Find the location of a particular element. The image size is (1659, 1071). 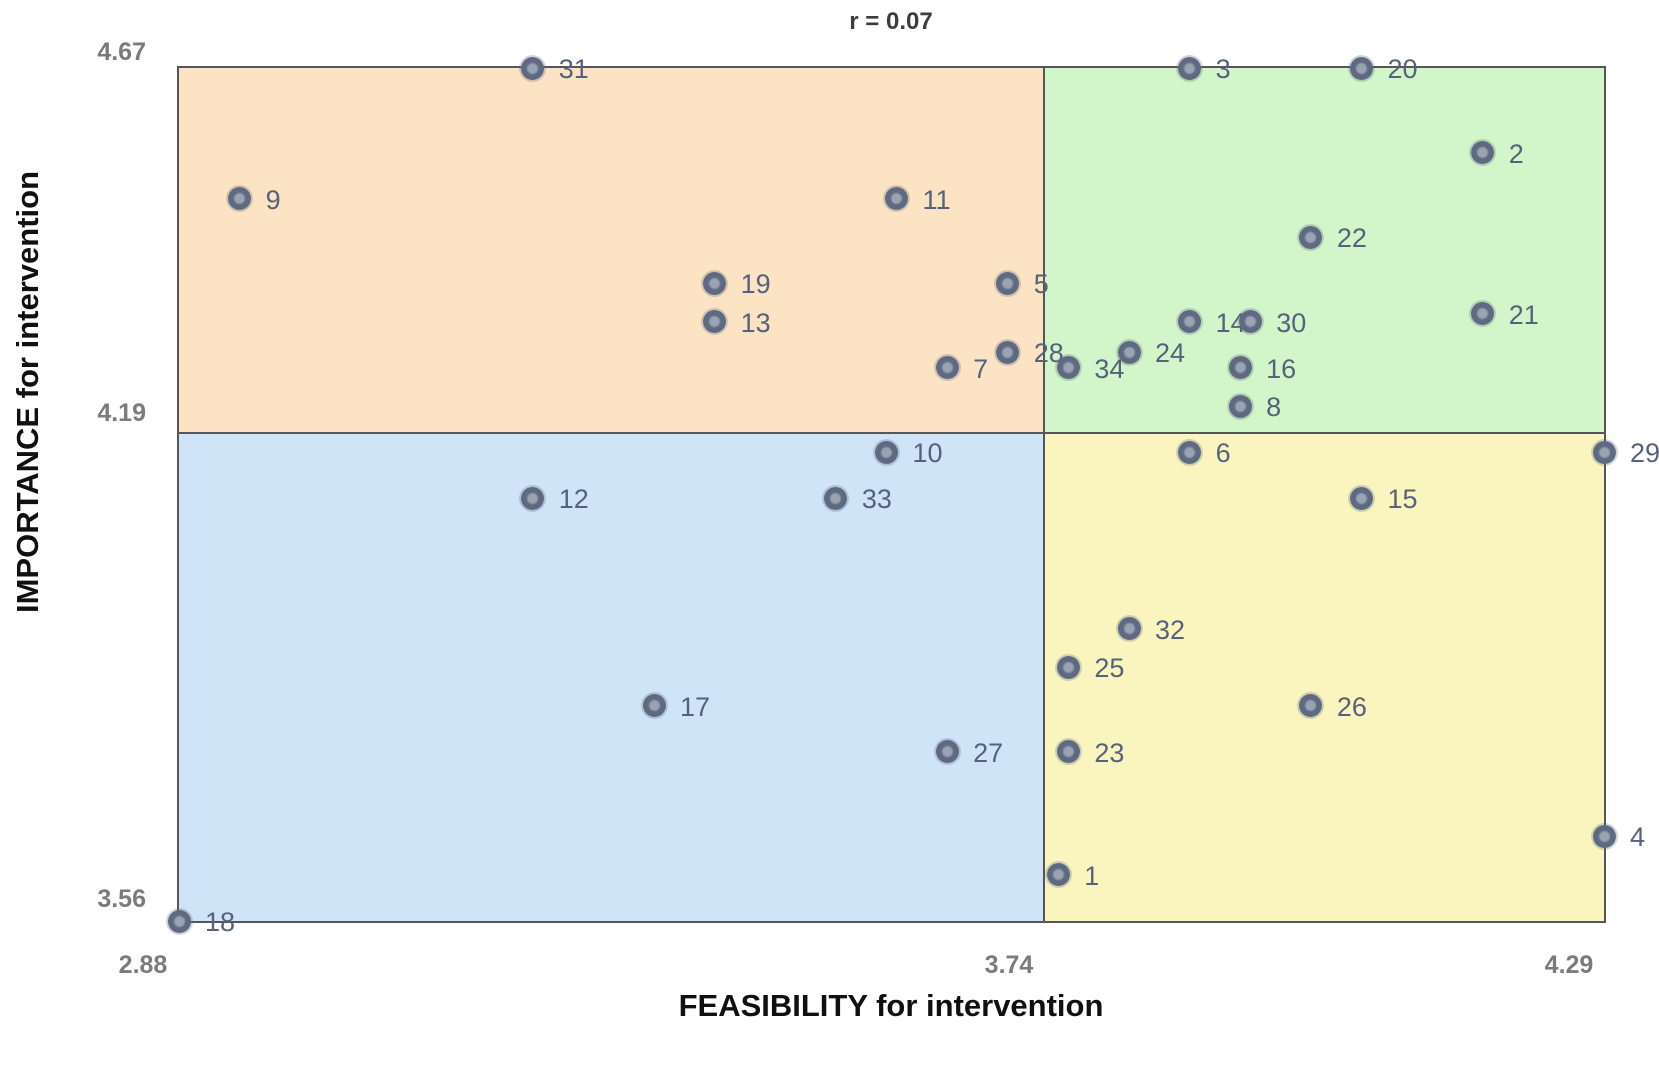

data-point-label: 18 is located at coordinates (220, 922).